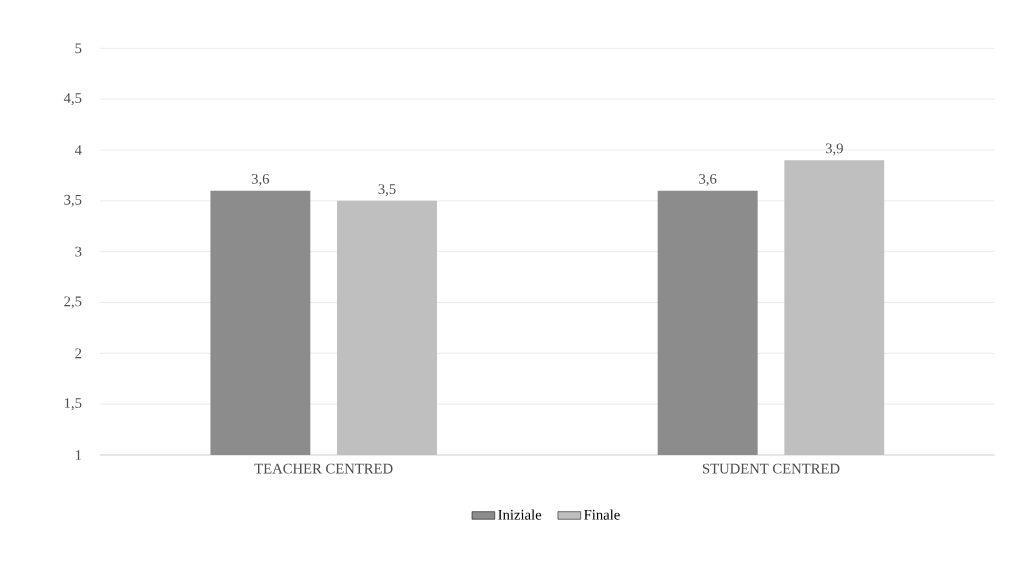  I want to click on y-tick-label: 2,5, so click(73, 302).